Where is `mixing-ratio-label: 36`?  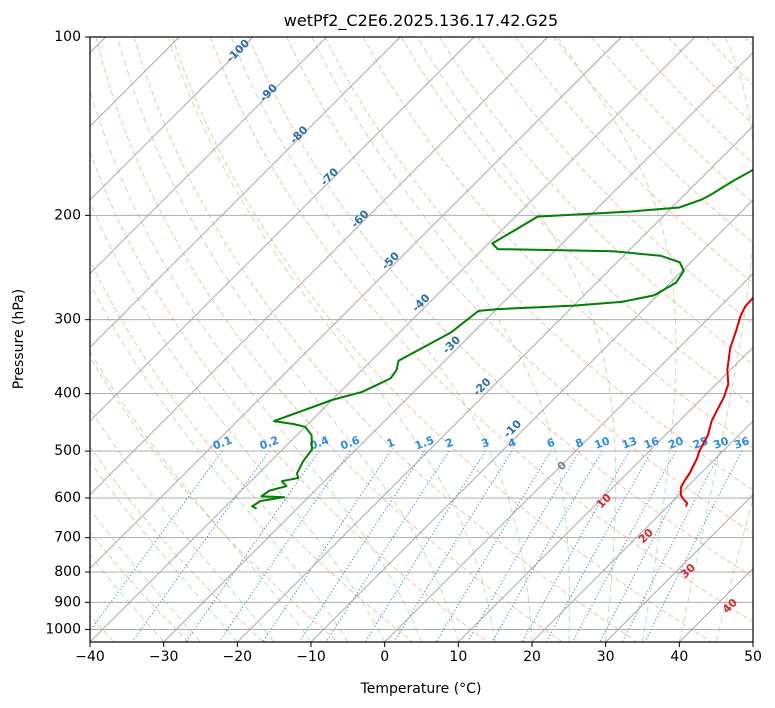
mixing-ratio-label: 36 is located at coordinates (741, 443).